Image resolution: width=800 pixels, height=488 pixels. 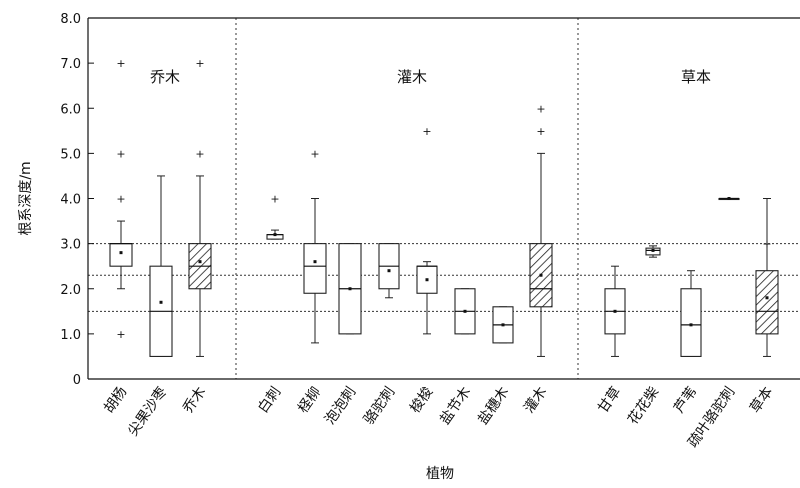 What do you see at coordinates (161, 266) in the screenshot?
I see `box-尖果沙枣` at bounding box center [161, 266].